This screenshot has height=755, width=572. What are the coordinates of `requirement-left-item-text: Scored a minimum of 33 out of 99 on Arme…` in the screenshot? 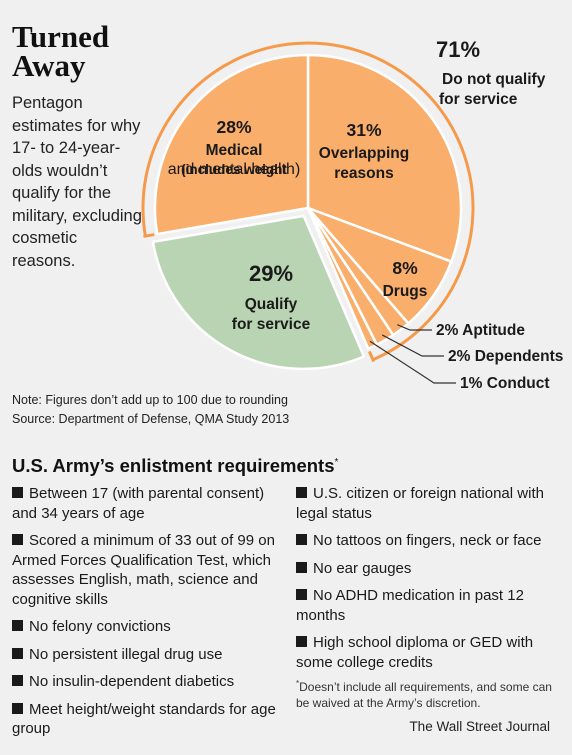 It's located at (143, 570).